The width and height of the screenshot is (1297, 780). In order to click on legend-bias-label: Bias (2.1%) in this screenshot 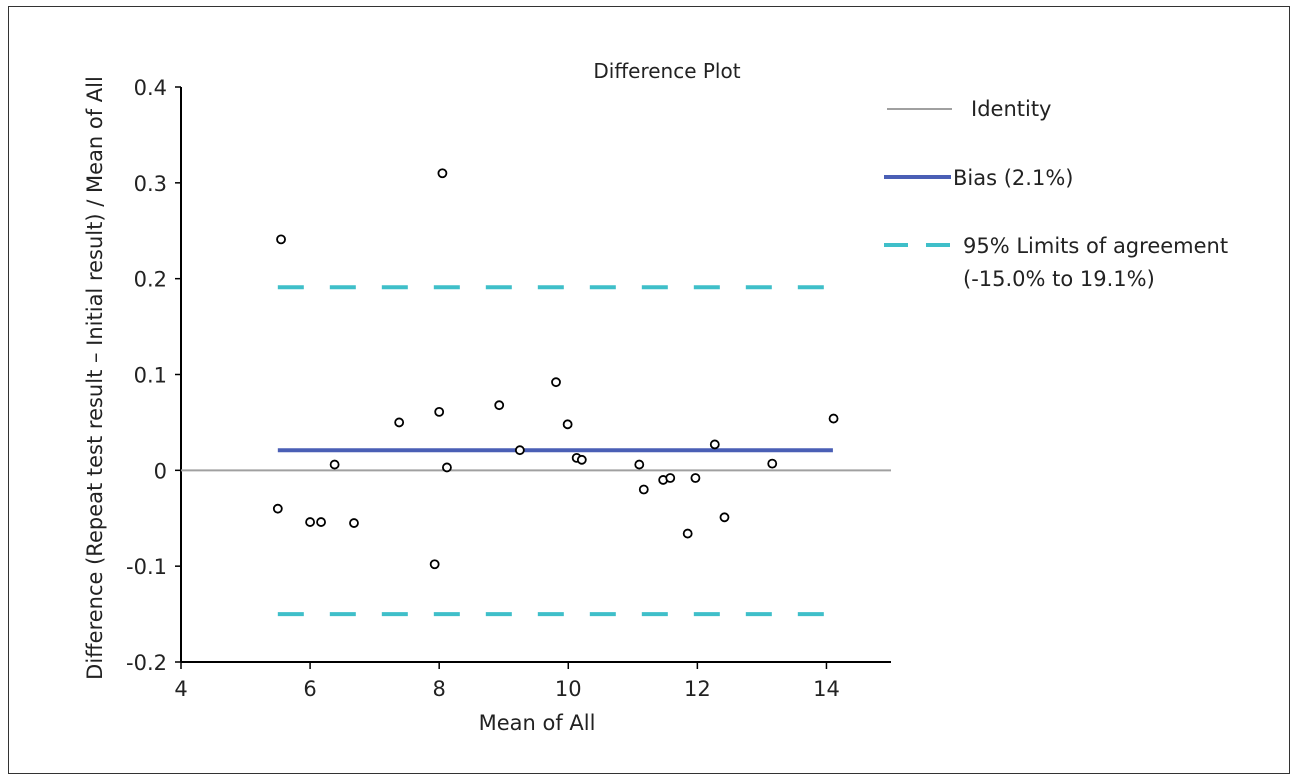, I will do `click(1013, 178)`.